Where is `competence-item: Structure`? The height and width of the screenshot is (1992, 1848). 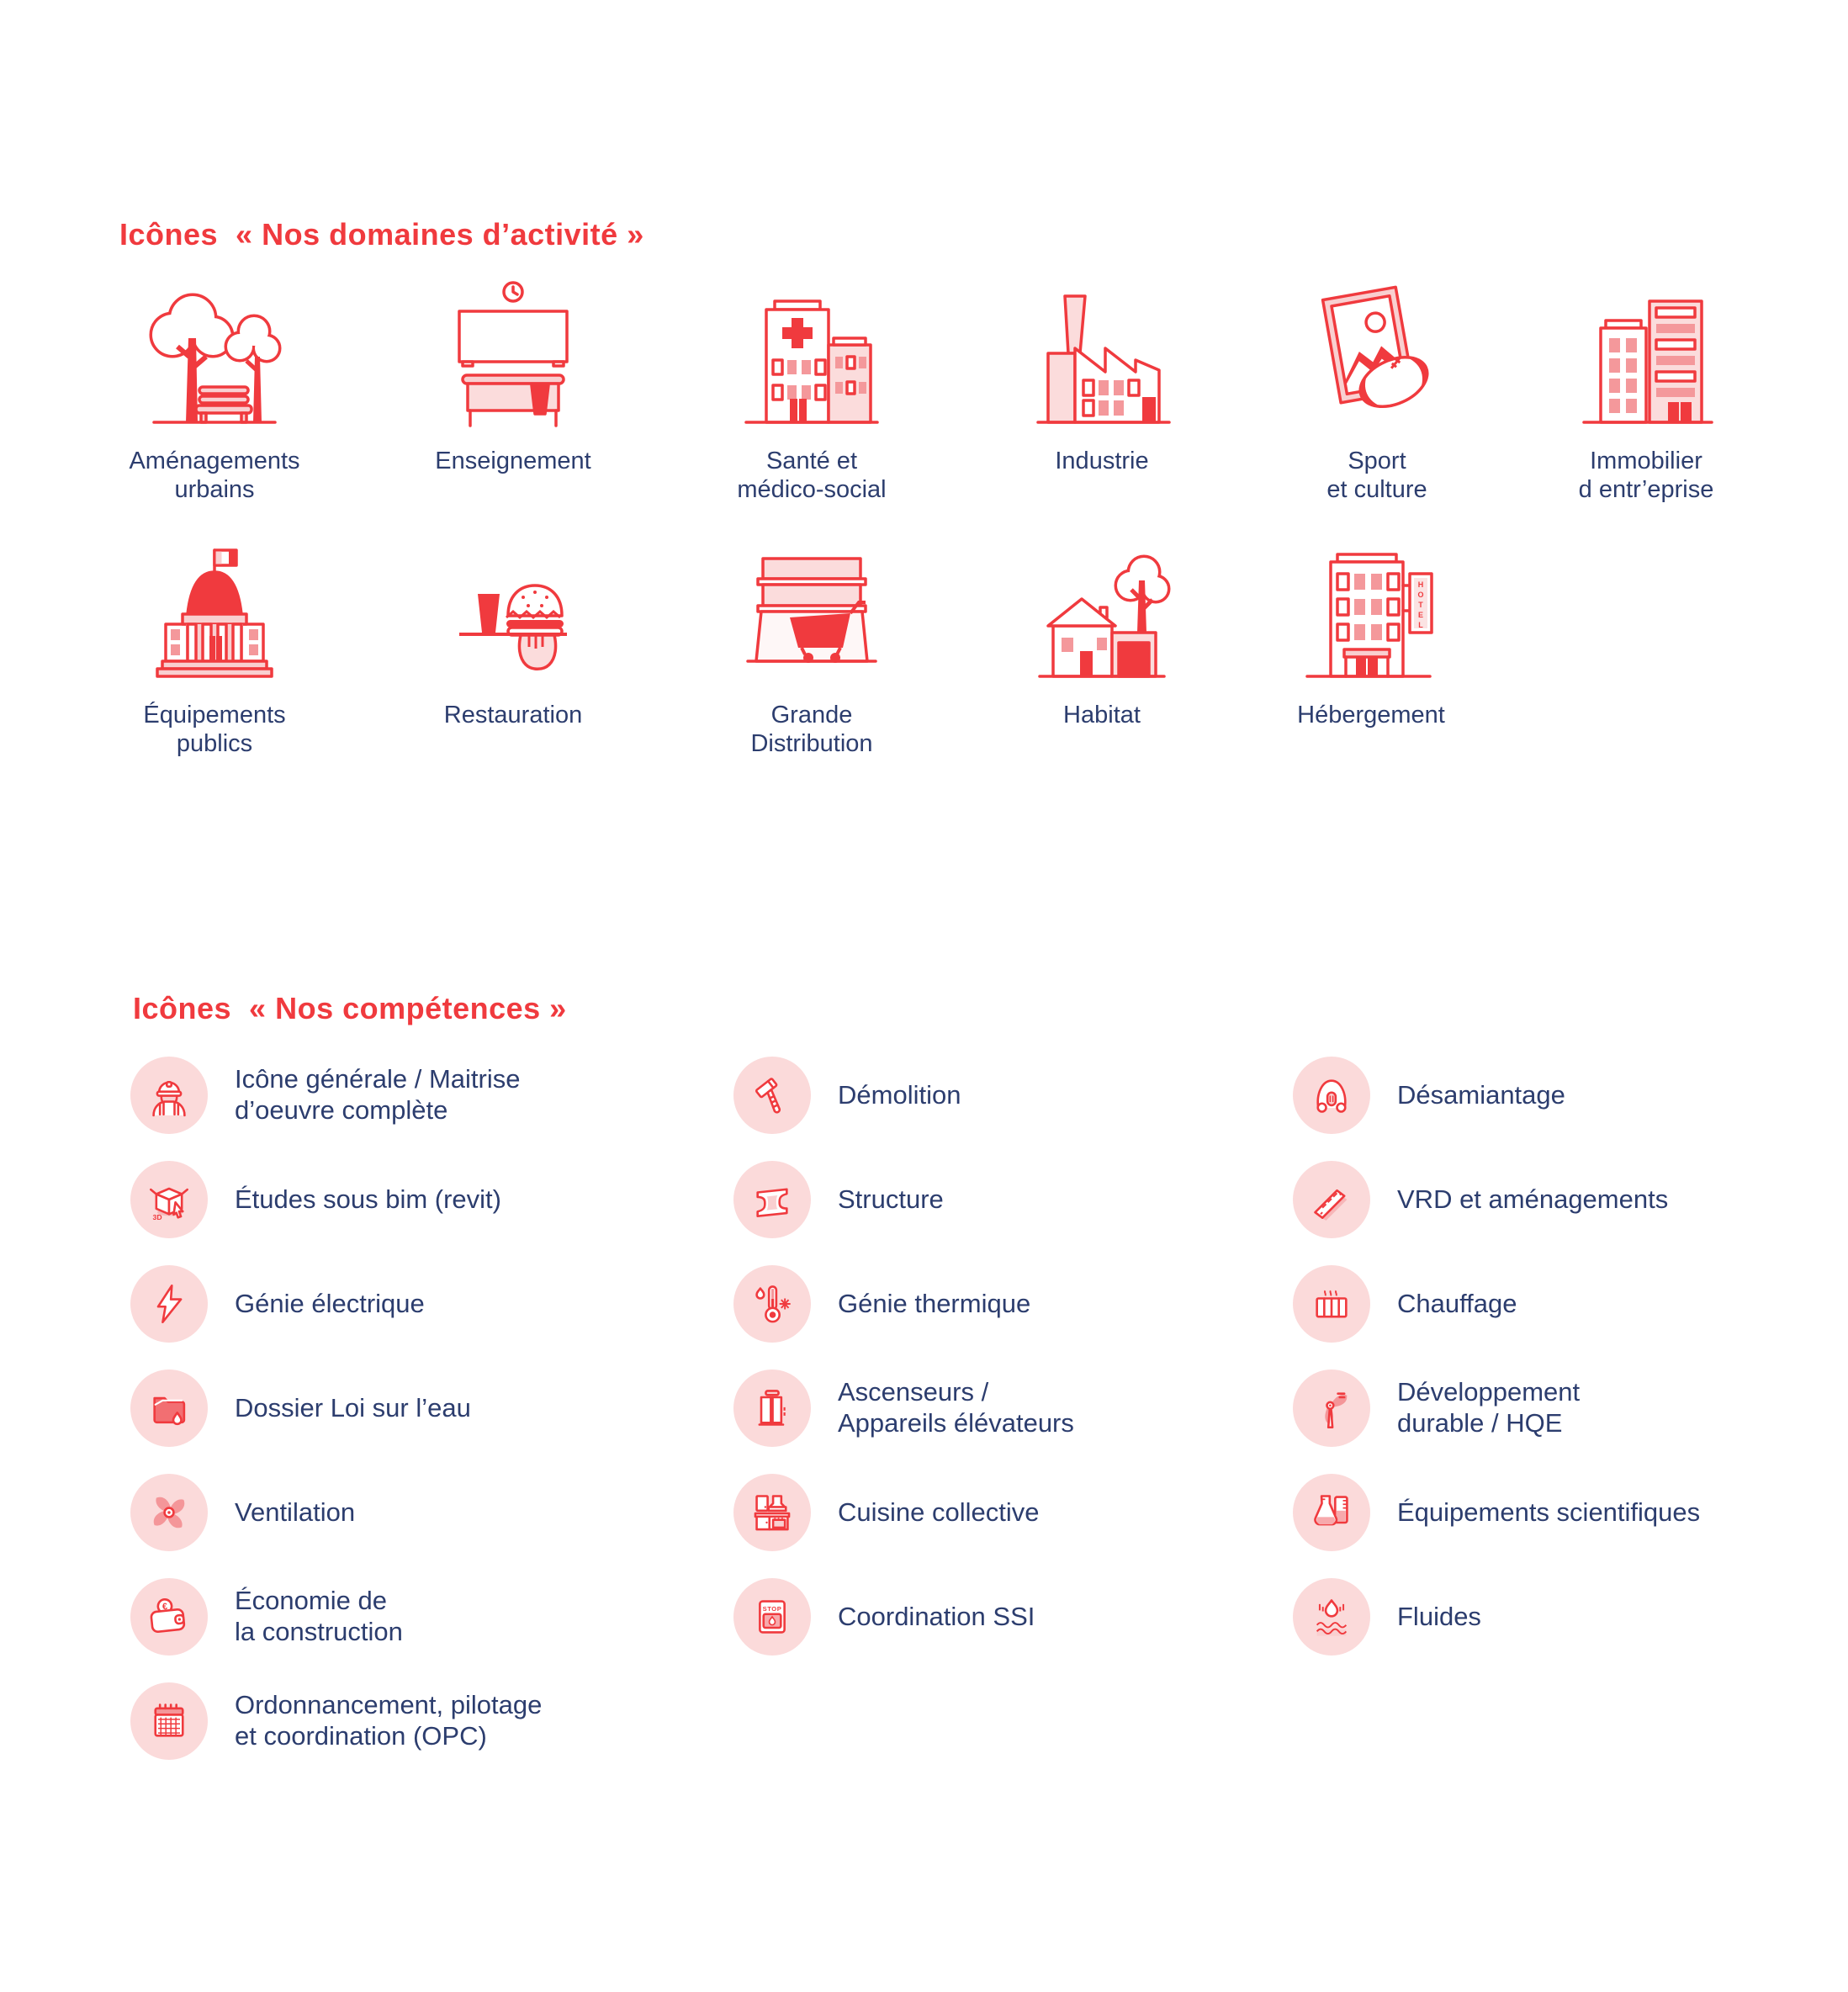
competence-item: Structure is located at coordinates (903, 1199).